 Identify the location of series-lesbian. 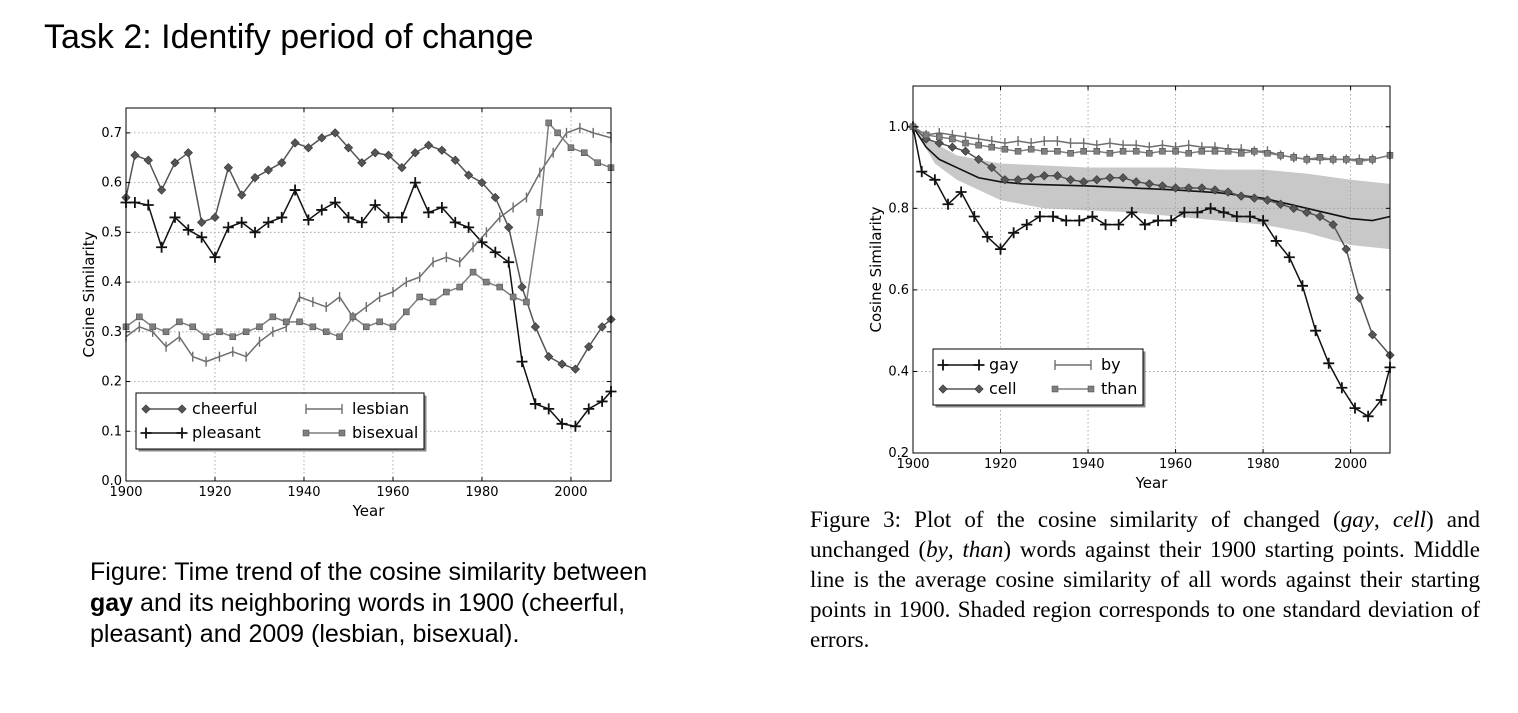
(368, 244).